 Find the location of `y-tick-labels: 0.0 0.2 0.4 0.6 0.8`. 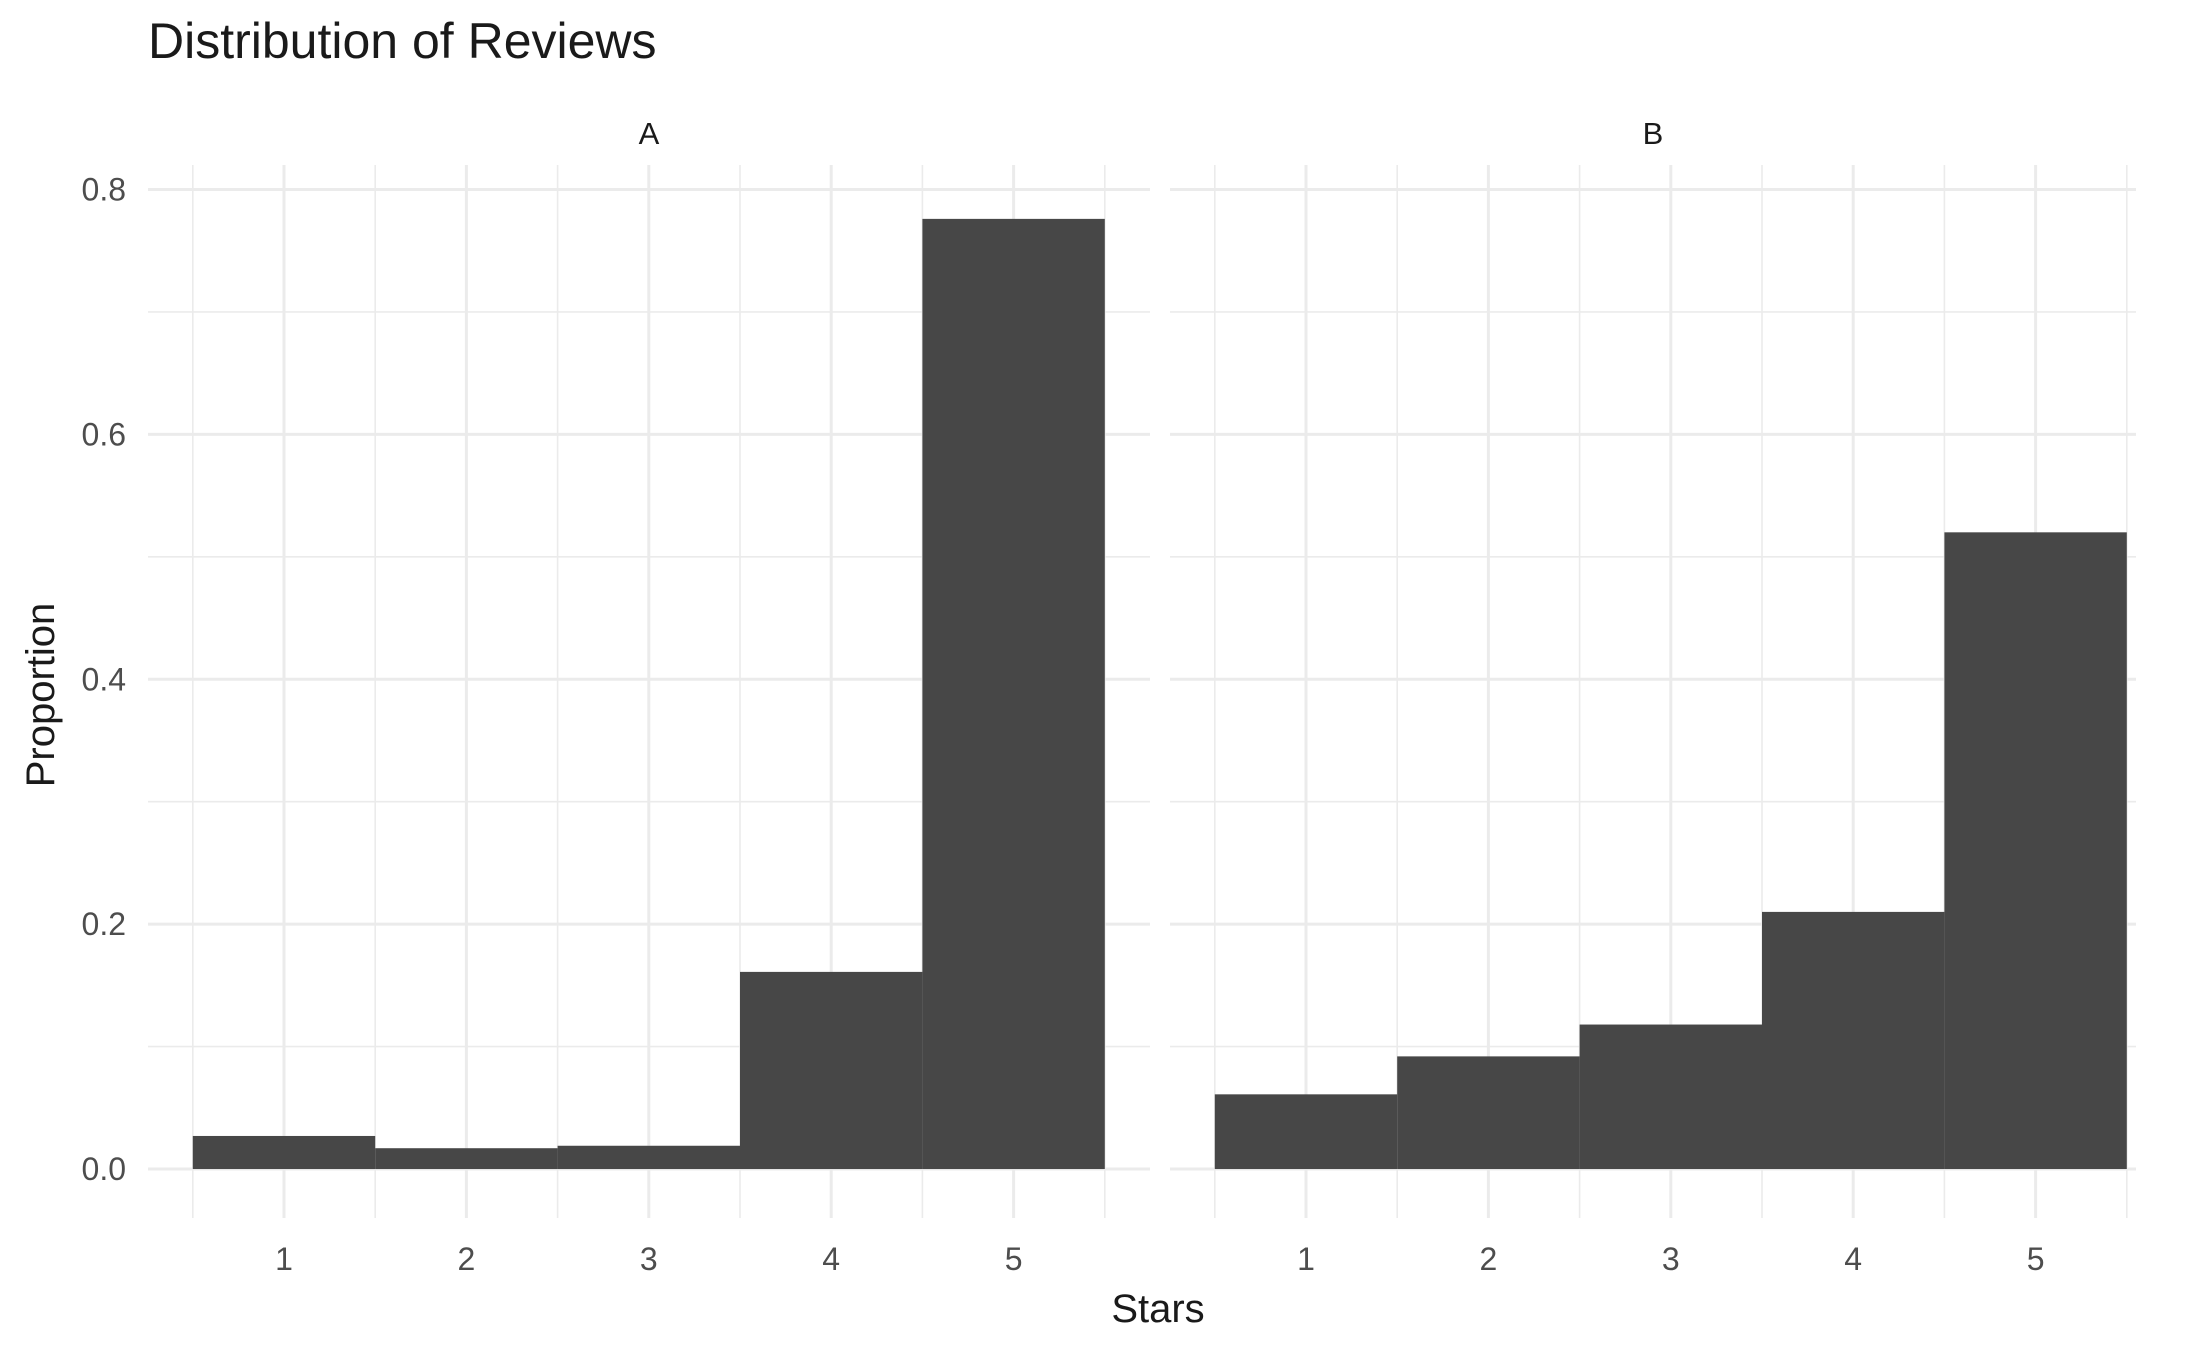

y-tick-labels: 0.0 0.2 0.4 0.6 0.8 is located at coordinates (104, 679).